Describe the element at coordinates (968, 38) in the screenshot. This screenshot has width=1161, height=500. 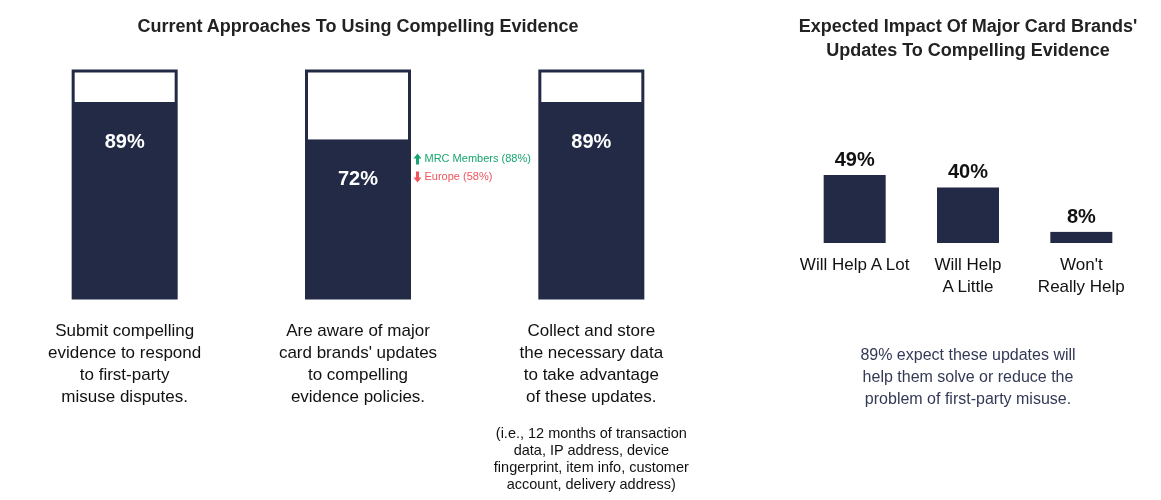
I see `chart-title: Expected Impact Of Major Card Brands' Updates To Compelling Evidence` at that location.